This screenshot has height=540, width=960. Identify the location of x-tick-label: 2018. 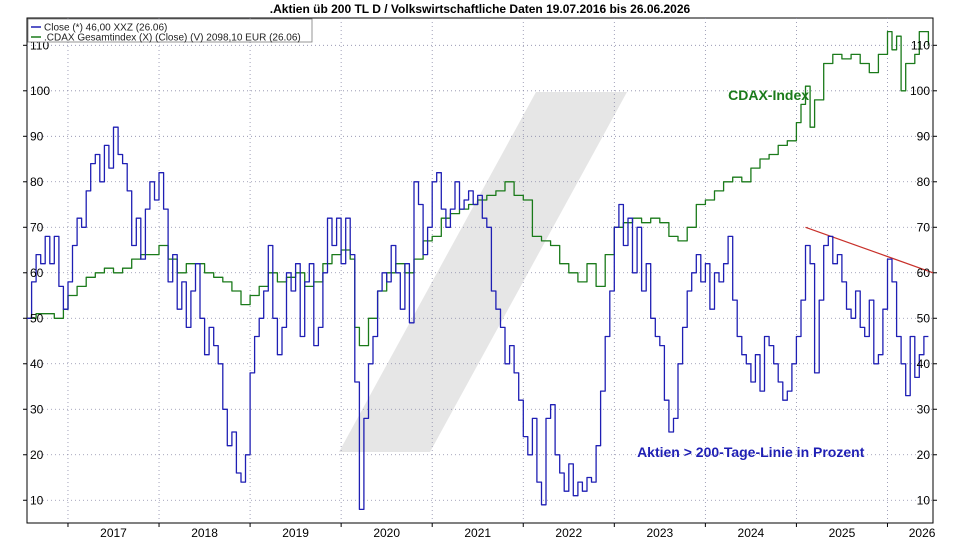
(204, 533).